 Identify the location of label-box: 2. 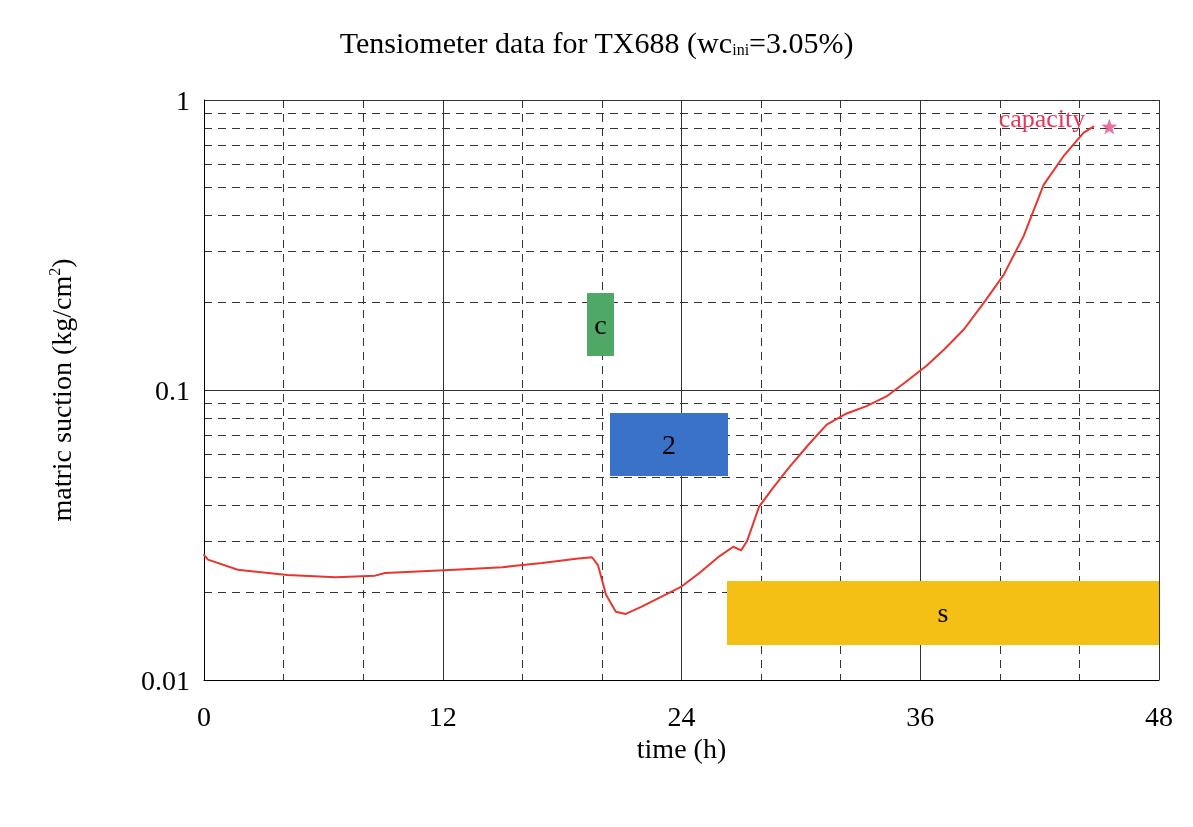
(669, 444).